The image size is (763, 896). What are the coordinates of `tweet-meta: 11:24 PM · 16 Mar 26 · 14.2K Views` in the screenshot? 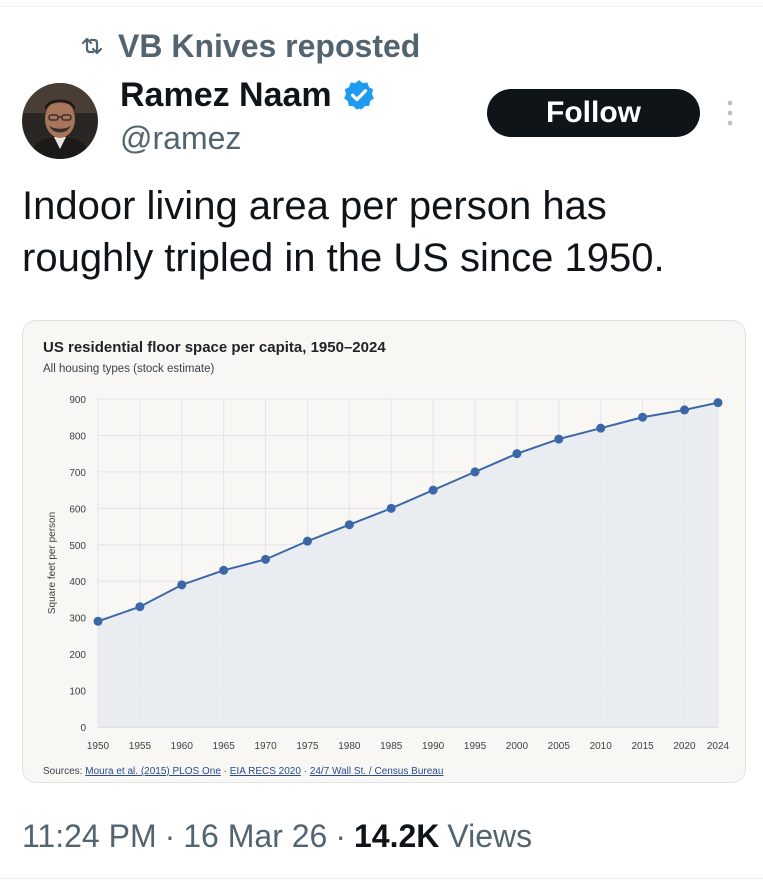 It's located at (277, 836).